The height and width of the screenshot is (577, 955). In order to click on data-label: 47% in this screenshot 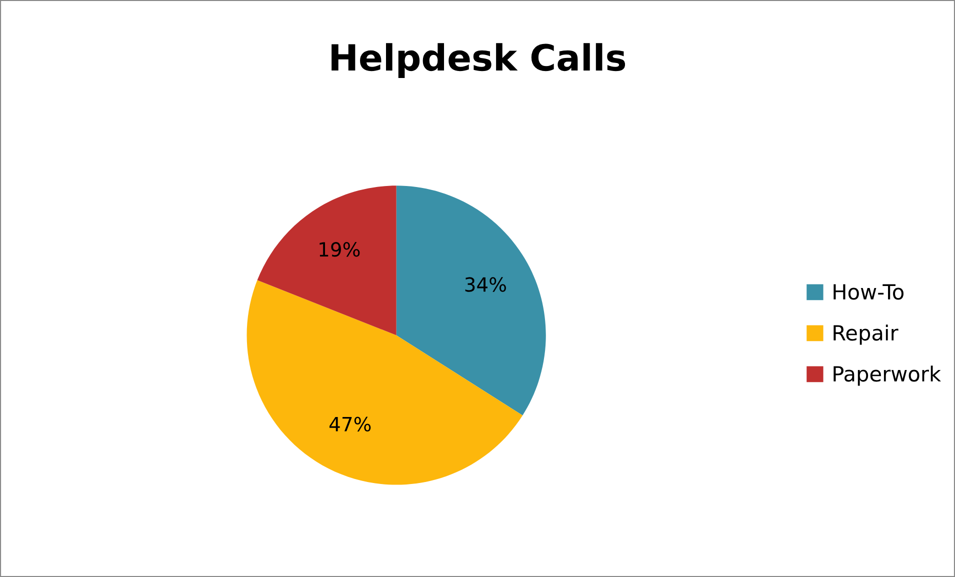, I will do `click(350, 424)`.